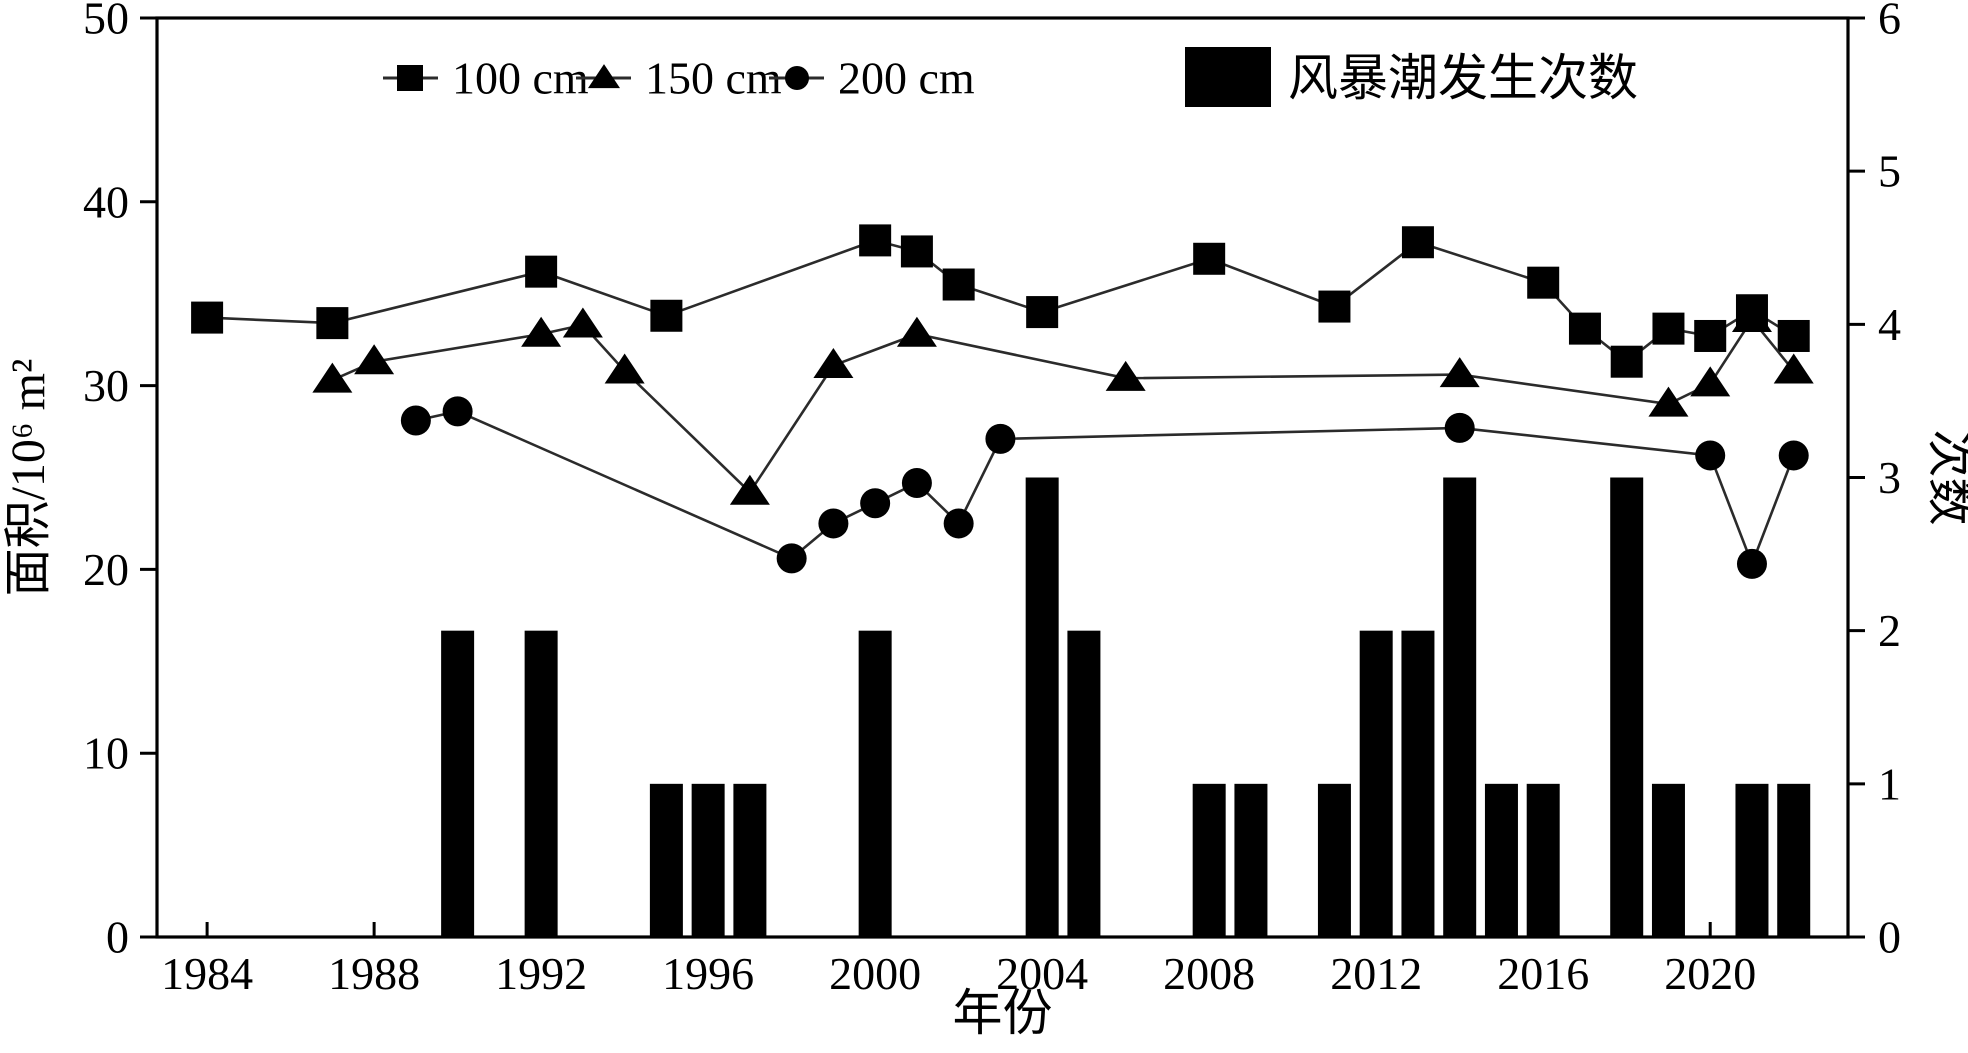  I want to click on right-tick-label: 5, so click(1889, 171).